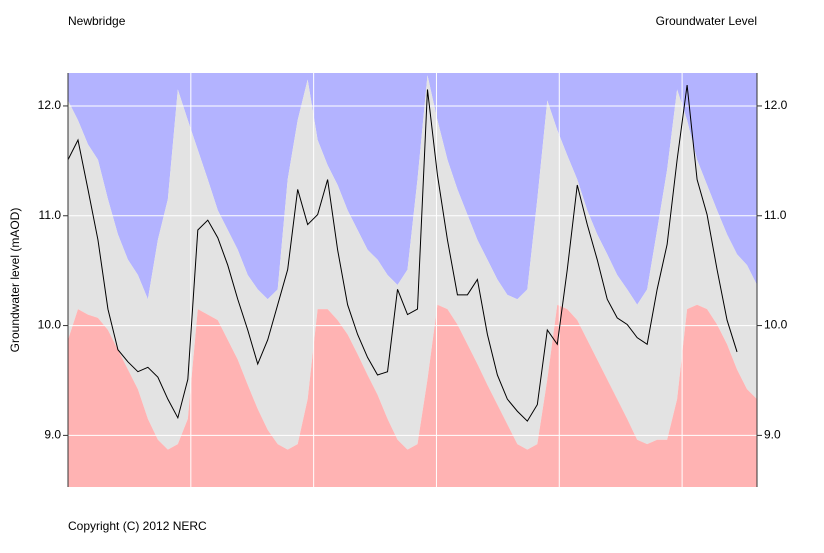 The height and width of the screenshot is (553, 824). Describe the element at coordinates (137, 526) in the screenshot. I see `footer: Copyright (C) 2012 NERC` at that location.